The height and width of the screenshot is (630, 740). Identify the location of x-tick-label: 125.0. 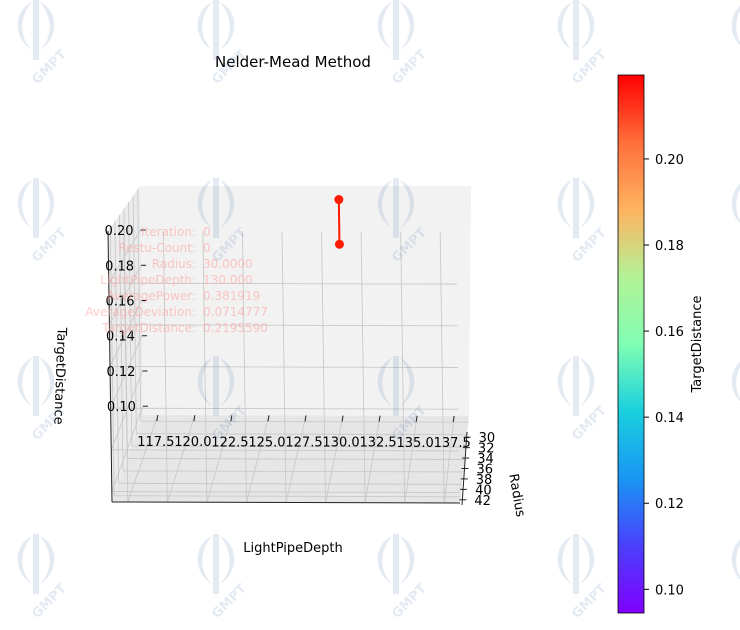
(266, 442).